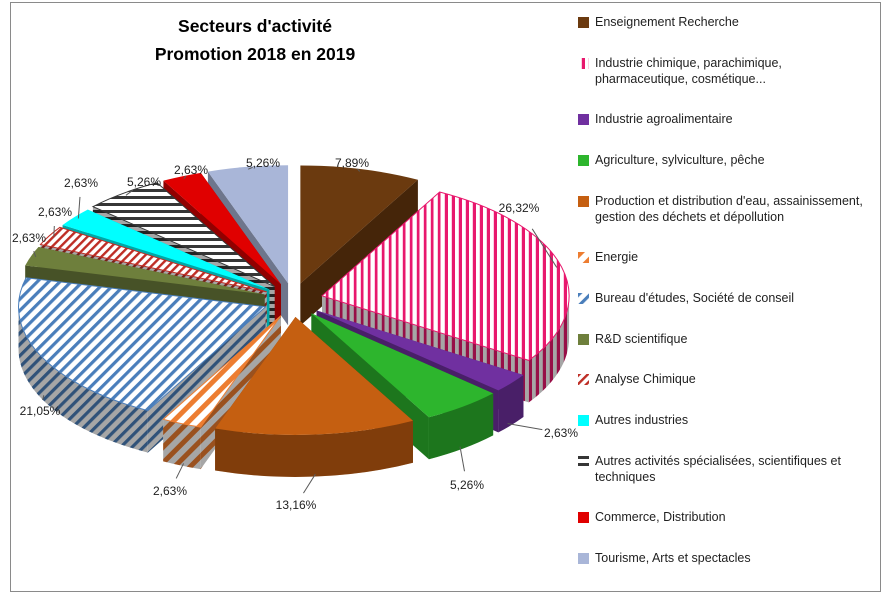  I want to click on legend-label-9: Autres industries, so click(642, 419).